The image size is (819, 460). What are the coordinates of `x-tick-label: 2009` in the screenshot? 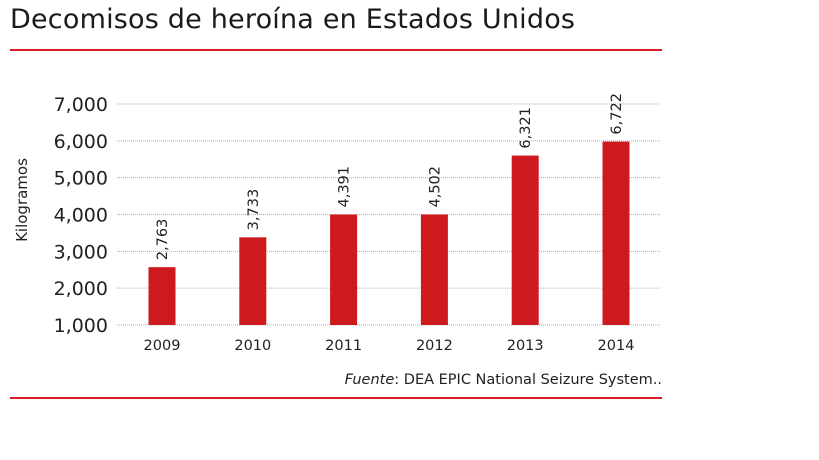 It's located at (162, 346).